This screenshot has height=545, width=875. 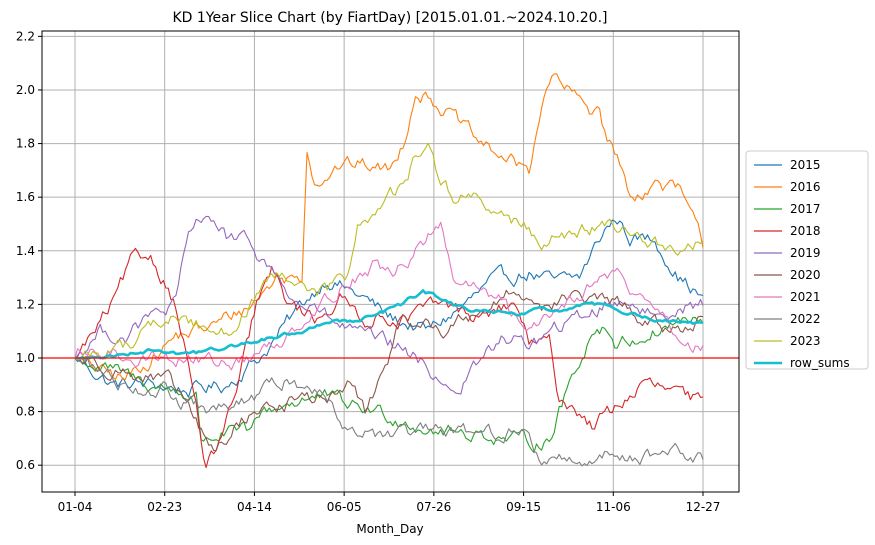 What do you see at coordinates (25, 197) in the screenshot?
I see `y-tick-label: 1.6` at bounding box center [25, 197].